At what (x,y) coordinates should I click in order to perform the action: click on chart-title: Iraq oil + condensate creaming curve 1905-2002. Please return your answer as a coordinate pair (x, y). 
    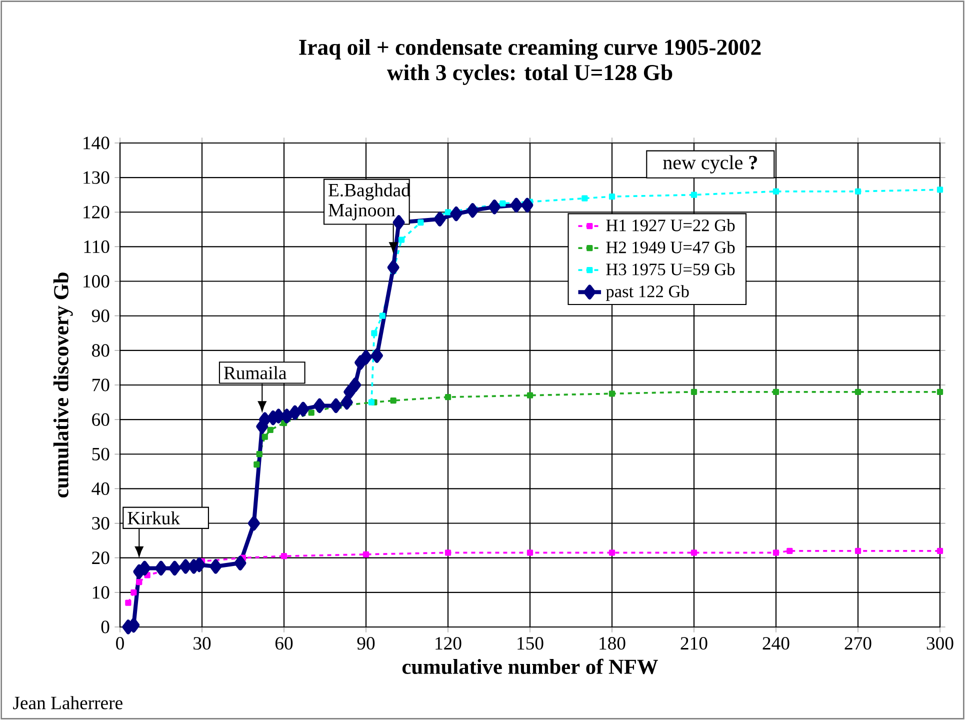
    Looking at the image, I should click on (530, 49).